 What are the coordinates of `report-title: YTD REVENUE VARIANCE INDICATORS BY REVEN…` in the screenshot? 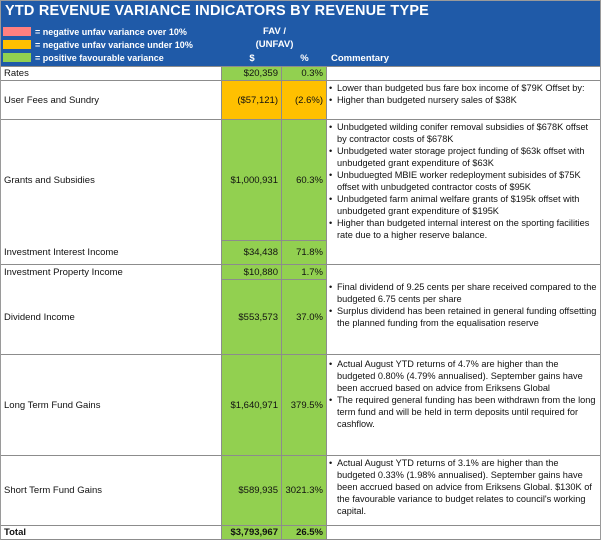 It's located at (300, 11).